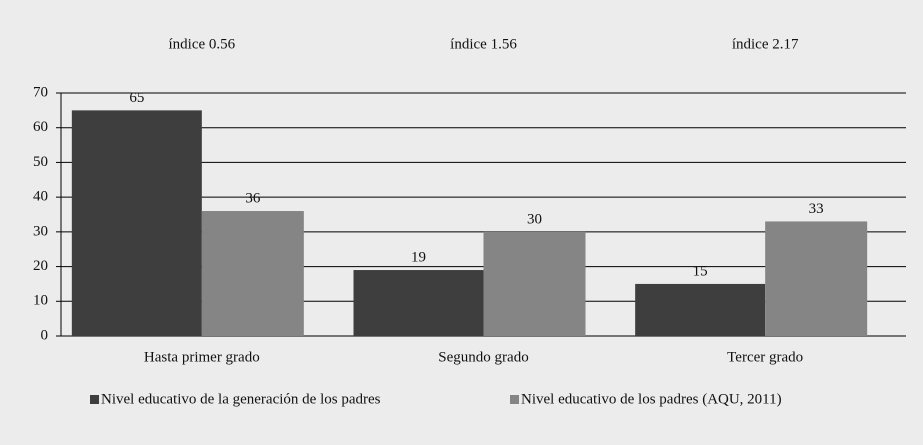 This screenshot has width=923, height=445. What do you see at coordinates (202, 44) in the screenshot?
I see `annotation: índice 0.56` at bounding box center [202, 44].